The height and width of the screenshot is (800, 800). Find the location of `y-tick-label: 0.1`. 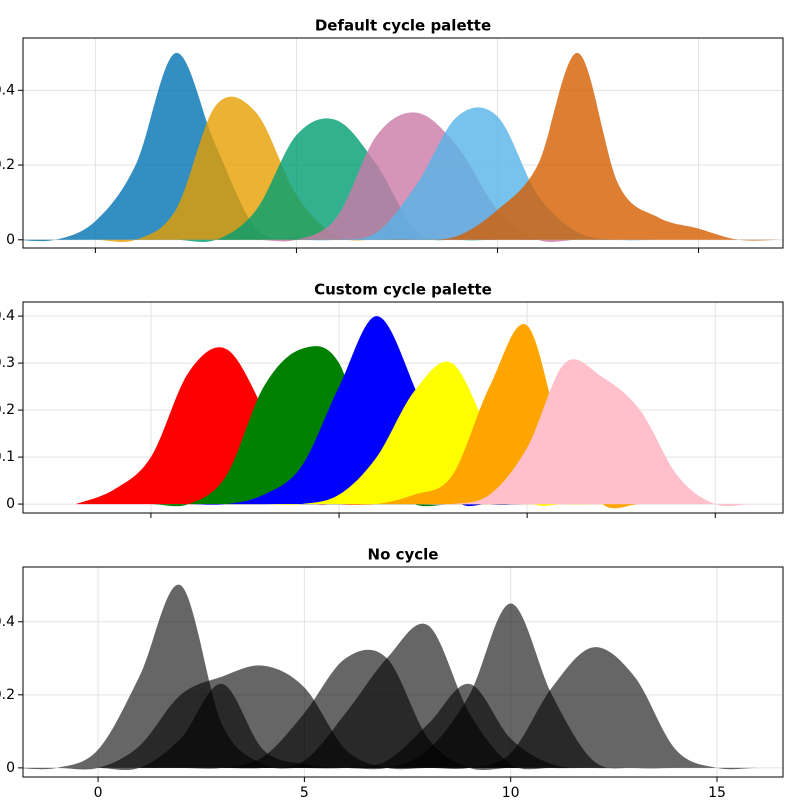

y-tick-label: 0.1 is located at coordinates (7, 457).